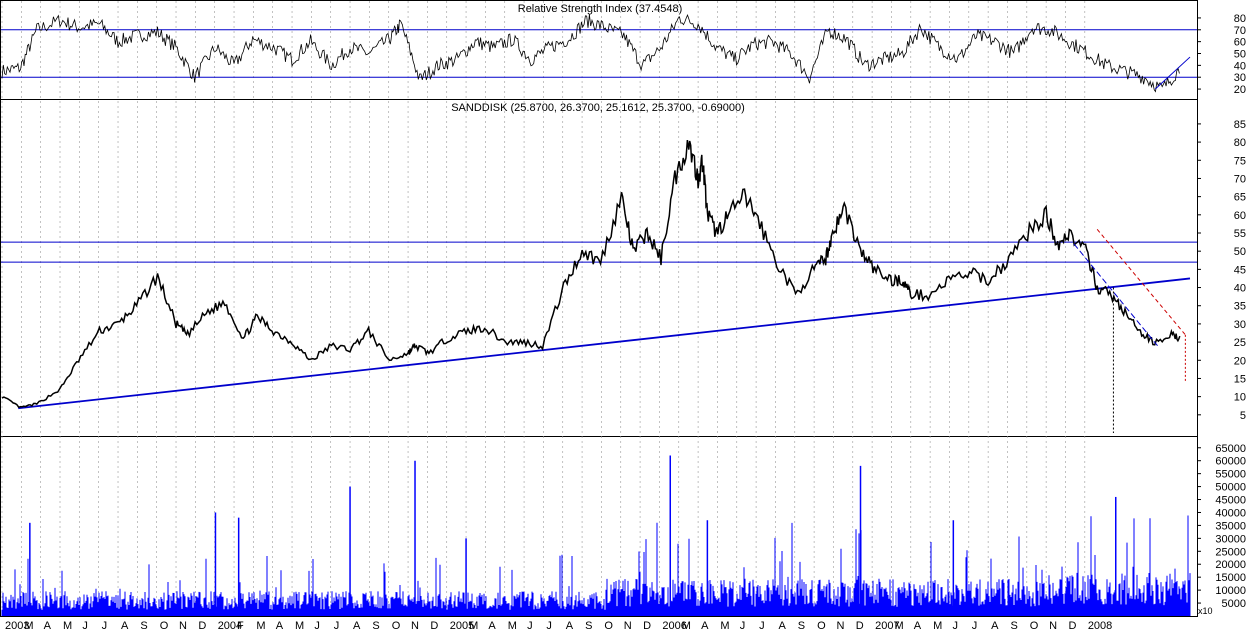 Image resolution: width=1250 pixels, height=631 pixels. I want to click on volume-tick-label: 60000, so click(1230, 462).